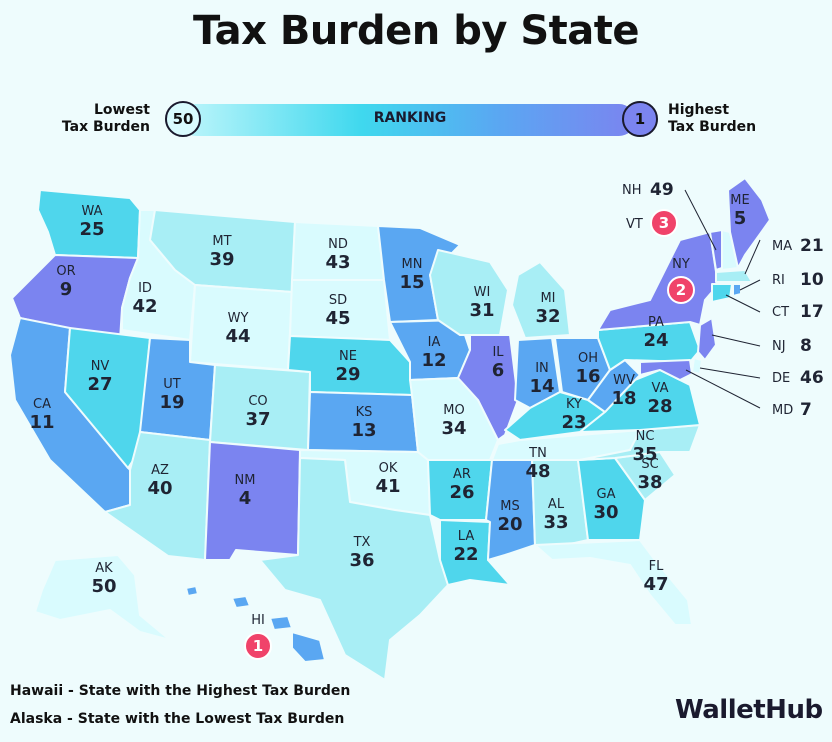 This screenshot has width=832, height=742. What do you see at coordinates (481, 310) in the screenshot?
I see `state-rank-wi: 31` at bounding box center [481, 310].